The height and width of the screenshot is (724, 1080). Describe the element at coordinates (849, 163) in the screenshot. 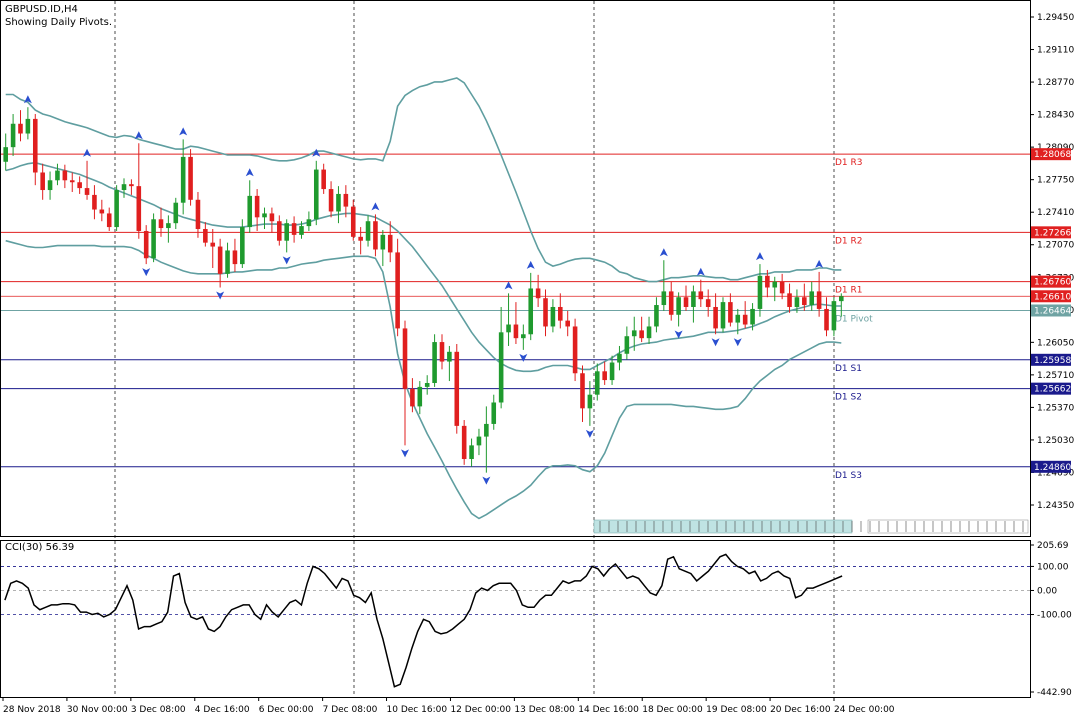

I see `pivot-label: D1 R3` at that location.